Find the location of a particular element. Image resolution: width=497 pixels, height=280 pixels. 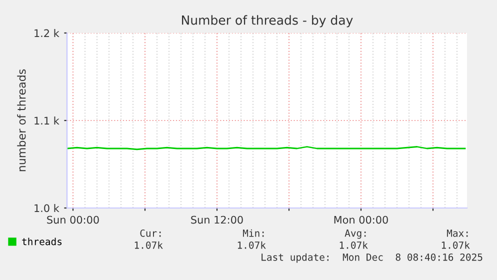

x-tick-label: Sun 12:00 is located at coordinates (217, 220).